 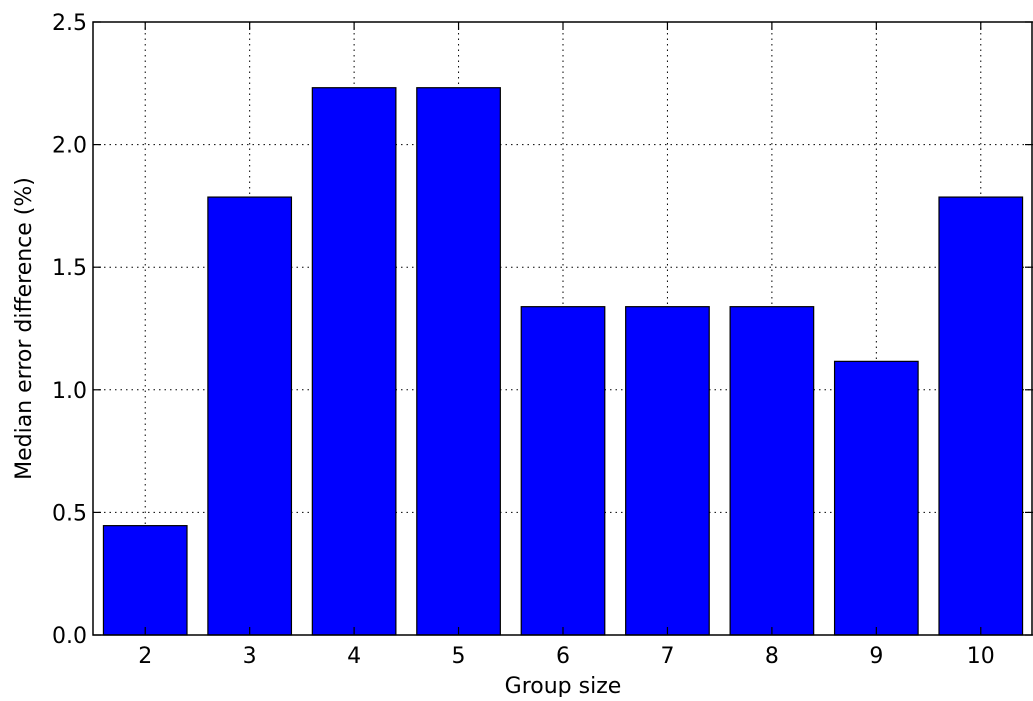 I want to click on x-tick-label: 6, so click(x=563, y=656).